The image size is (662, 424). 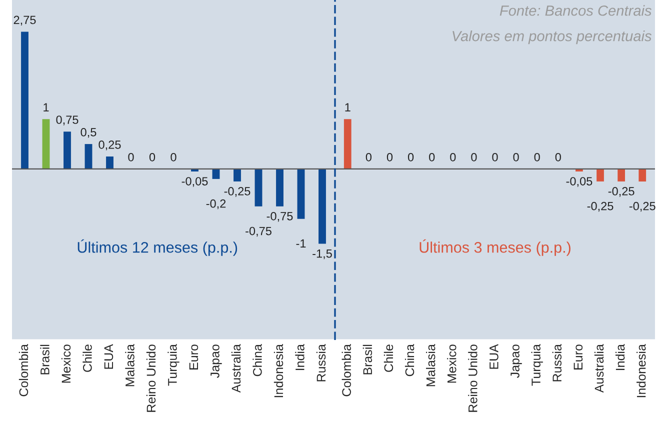 I want to click on data-label: -1,5, so click(x=322, y=255).